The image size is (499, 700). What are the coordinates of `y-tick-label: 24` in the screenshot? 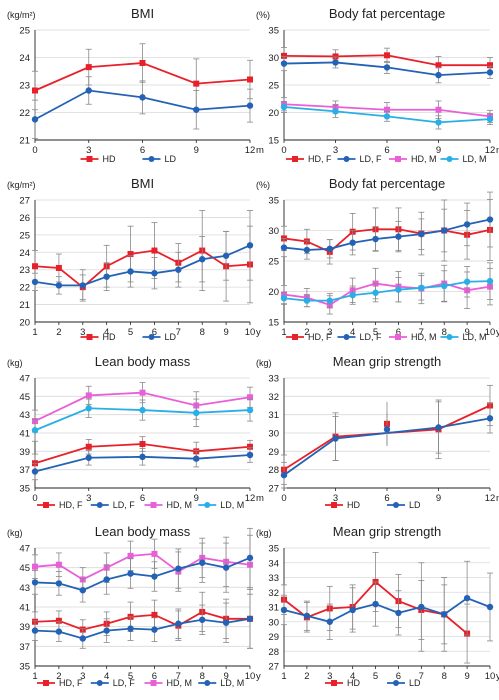 It's located at (24, 58).